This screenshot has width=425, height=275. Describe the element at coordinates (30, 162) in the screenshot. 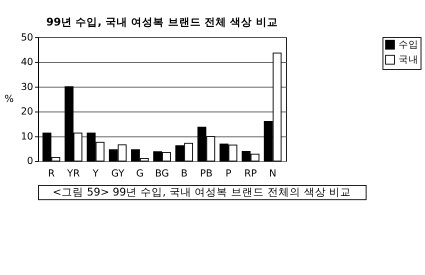

I see `y-tick-label: 0` at that location.